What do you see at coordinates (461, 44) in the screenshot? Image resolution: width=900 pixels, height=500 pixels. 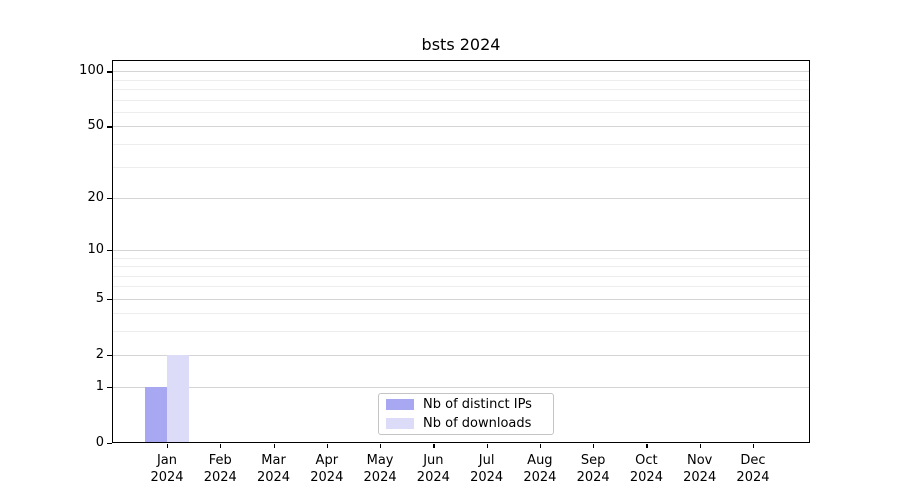 I see `chart-title: bsts 2024` at bounding box center [461, 44].